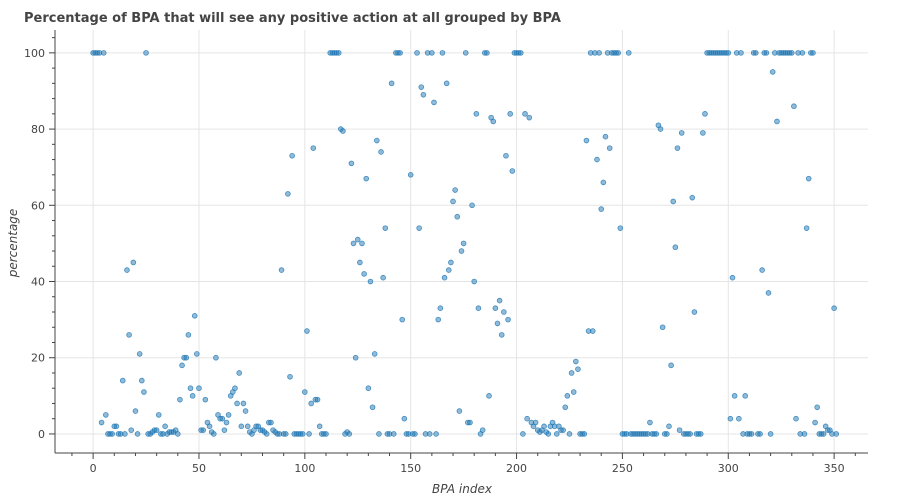  I want to click on x-tick-label: 350, so click(834, 468).